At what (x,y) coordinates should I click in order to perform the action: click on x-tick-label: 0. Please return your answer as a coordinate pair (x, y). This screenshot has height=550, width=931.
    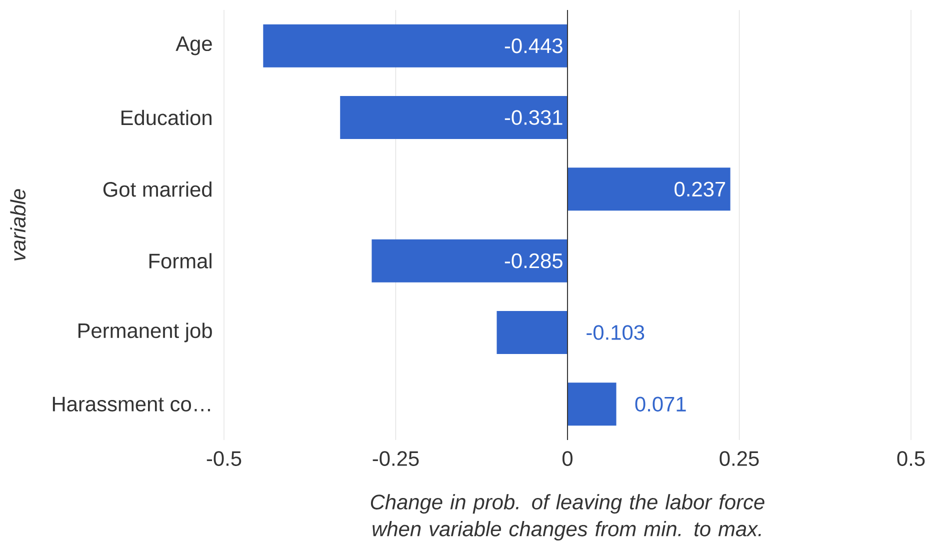
    Looking at the image, I should click on (567, 458).